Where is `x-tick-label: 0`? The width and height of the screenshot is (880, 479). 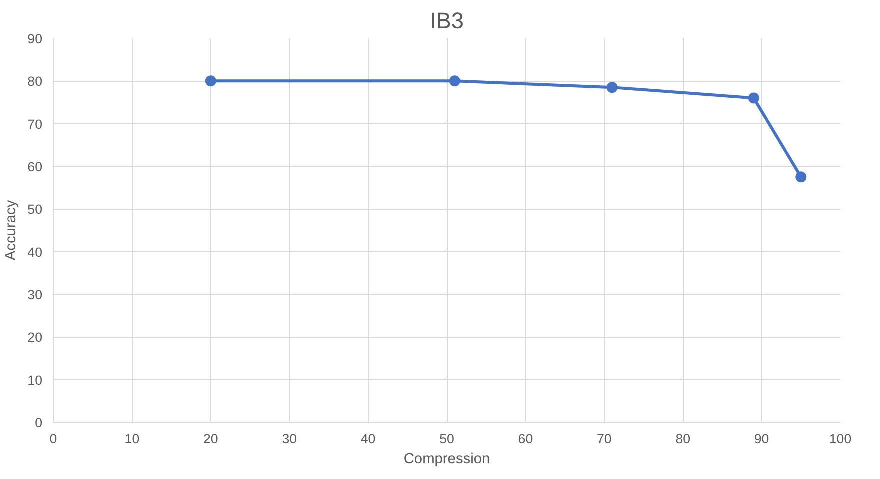 x-tick-label: 0 is located at coordinates (54, 439).